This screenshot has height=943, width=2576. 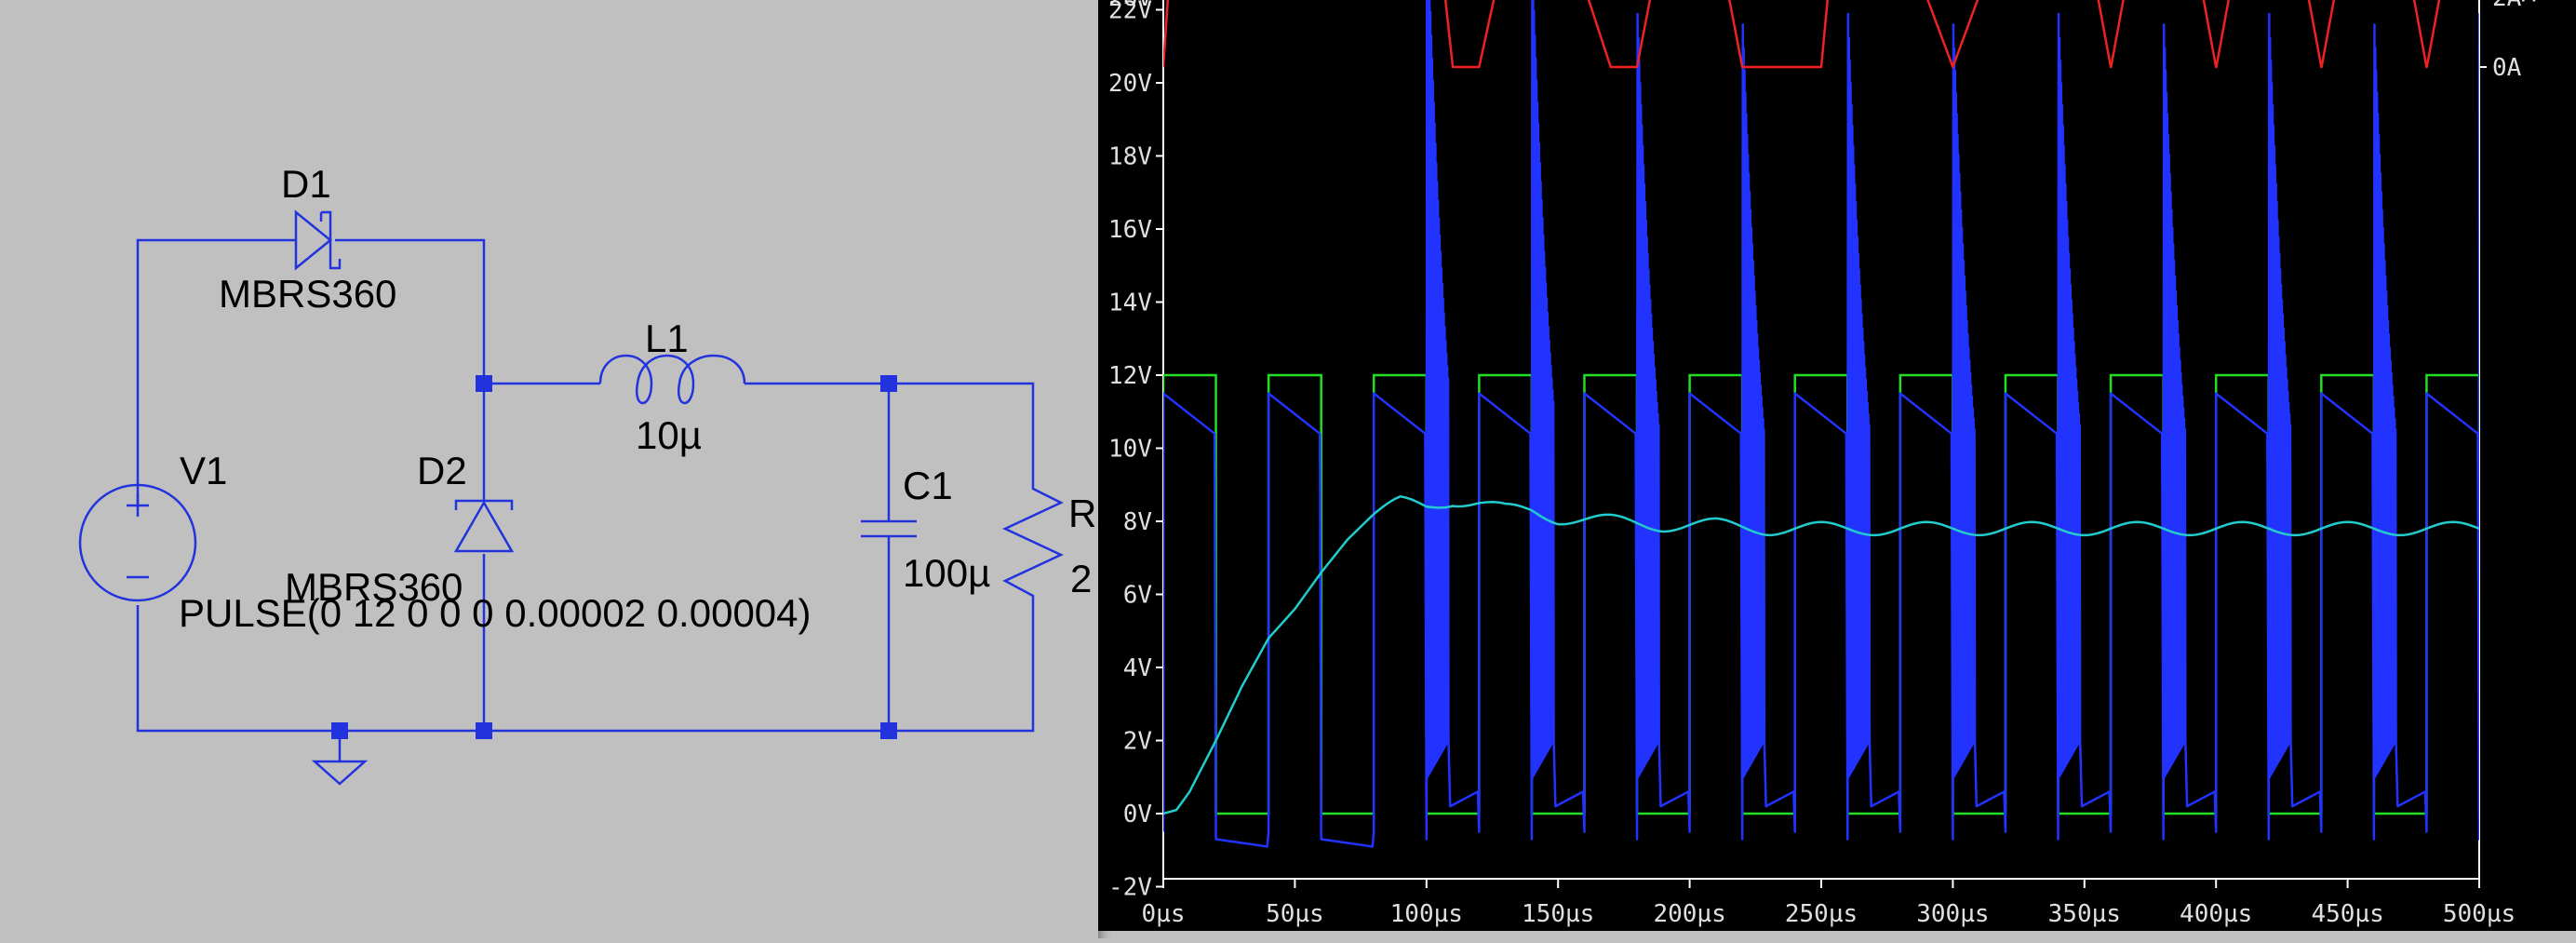 I want to click on y-tick-label-left: 14V, so click(x=1130, y=303).